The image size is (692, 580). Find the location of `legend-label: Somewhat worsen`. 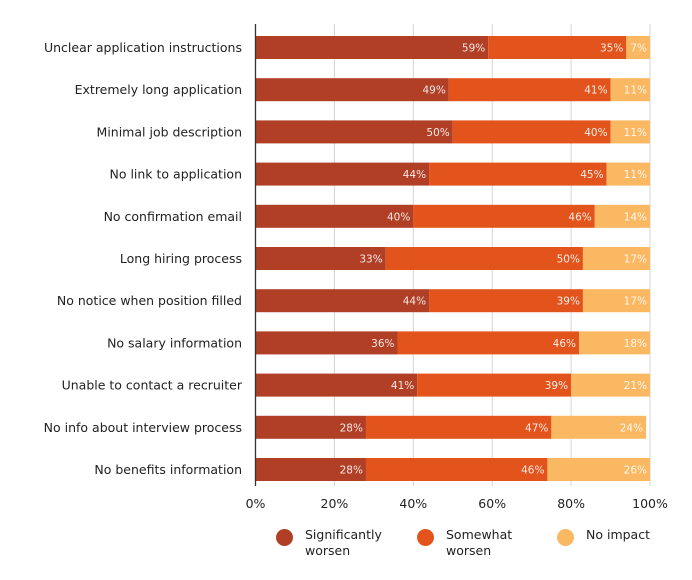

legend-label: Somewhat worsen is located at coordinates (479, 542).